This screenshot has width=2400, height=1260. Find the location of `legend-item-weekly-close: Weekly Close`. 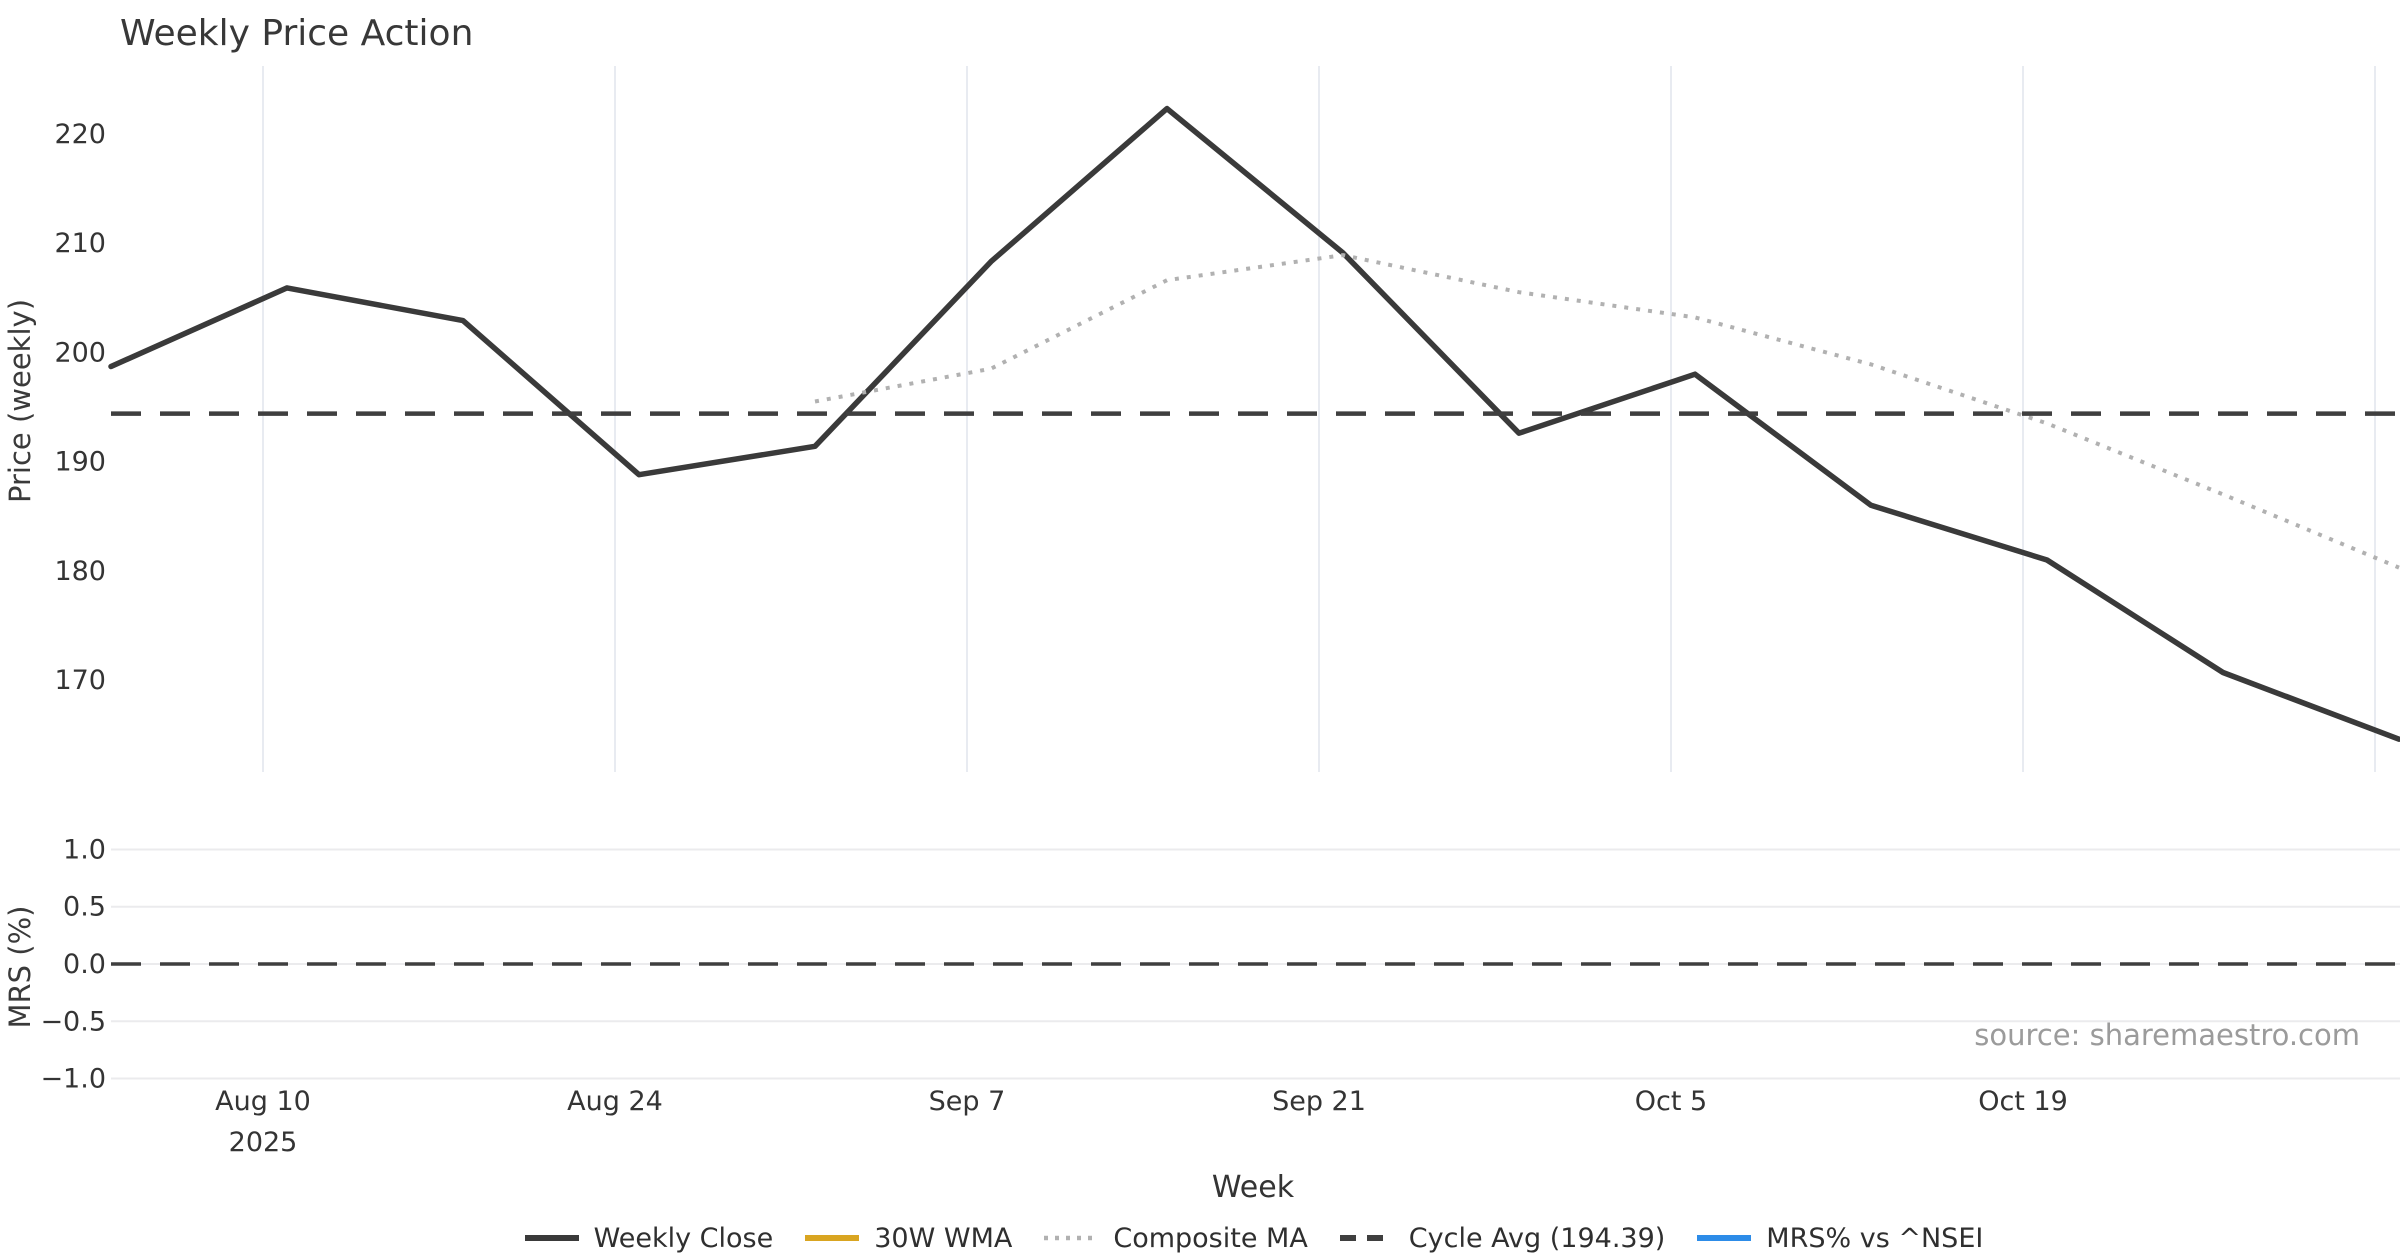

legend-item-weekly-close: Weekly Close is located at coordinates (648, 1238).